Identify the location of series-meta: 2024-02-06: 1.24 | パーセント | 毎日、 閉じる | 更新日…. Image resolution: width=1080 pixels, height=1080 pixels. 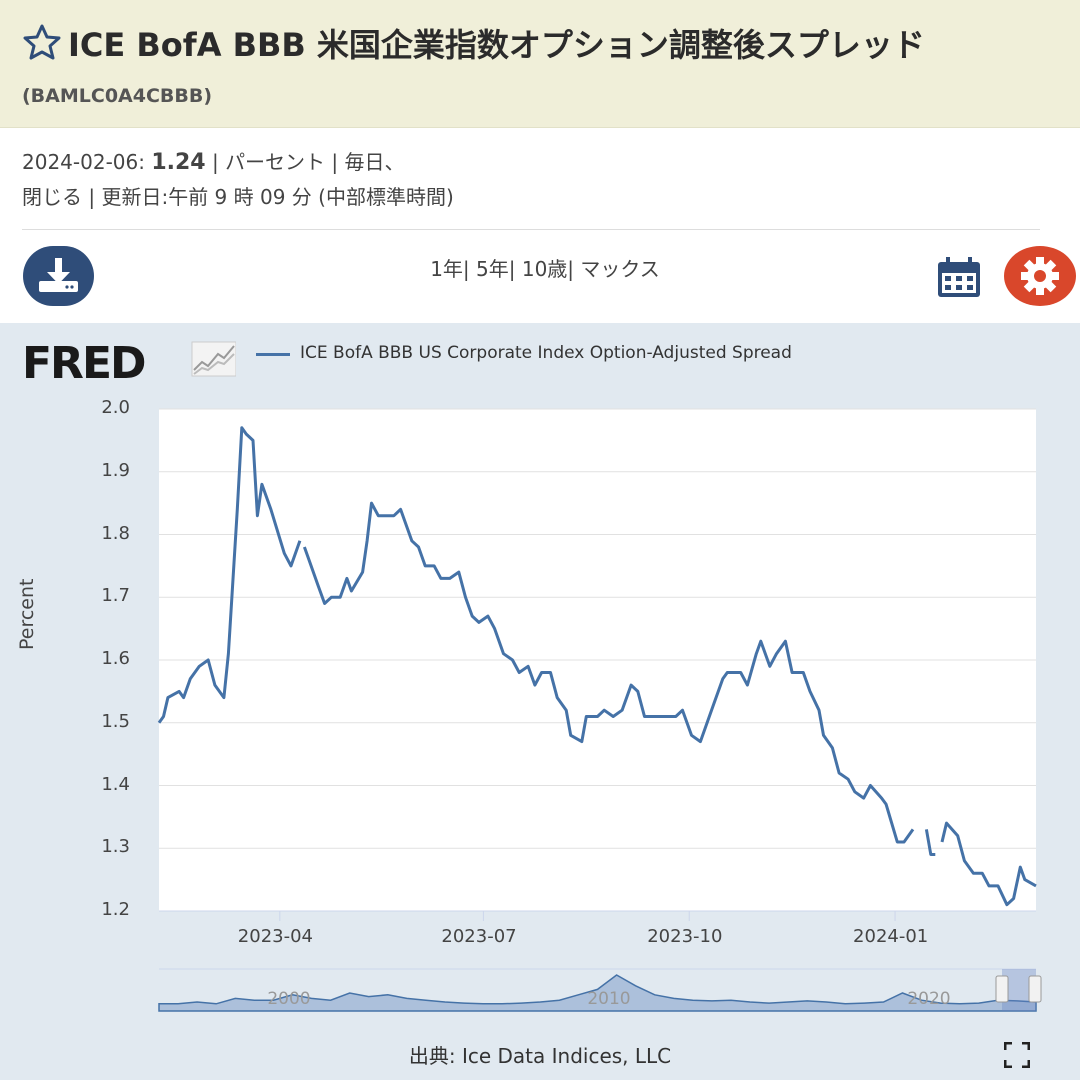
(522, 179).